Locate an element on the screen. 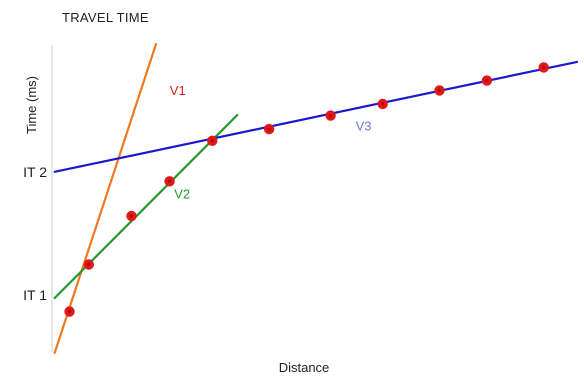 The image size is (584, 382). series-label-v1: V1 is located at coordinates (178, 90).